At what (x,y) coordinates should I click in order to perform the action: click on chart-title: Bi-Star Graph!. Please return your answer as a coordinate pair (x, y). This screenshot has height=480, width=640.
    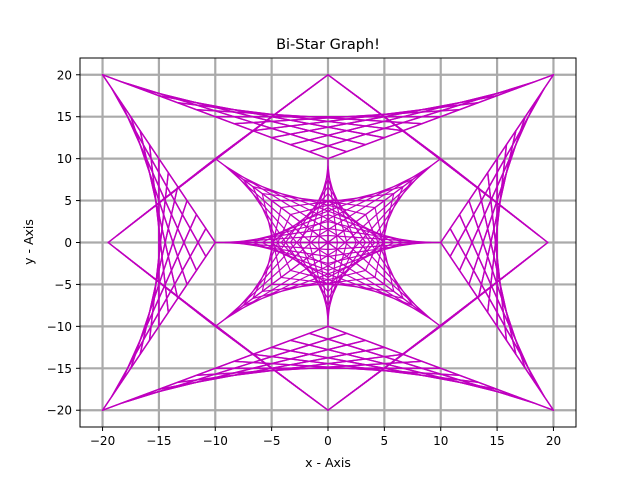
    Looking at the image, I should click on (328, 45).